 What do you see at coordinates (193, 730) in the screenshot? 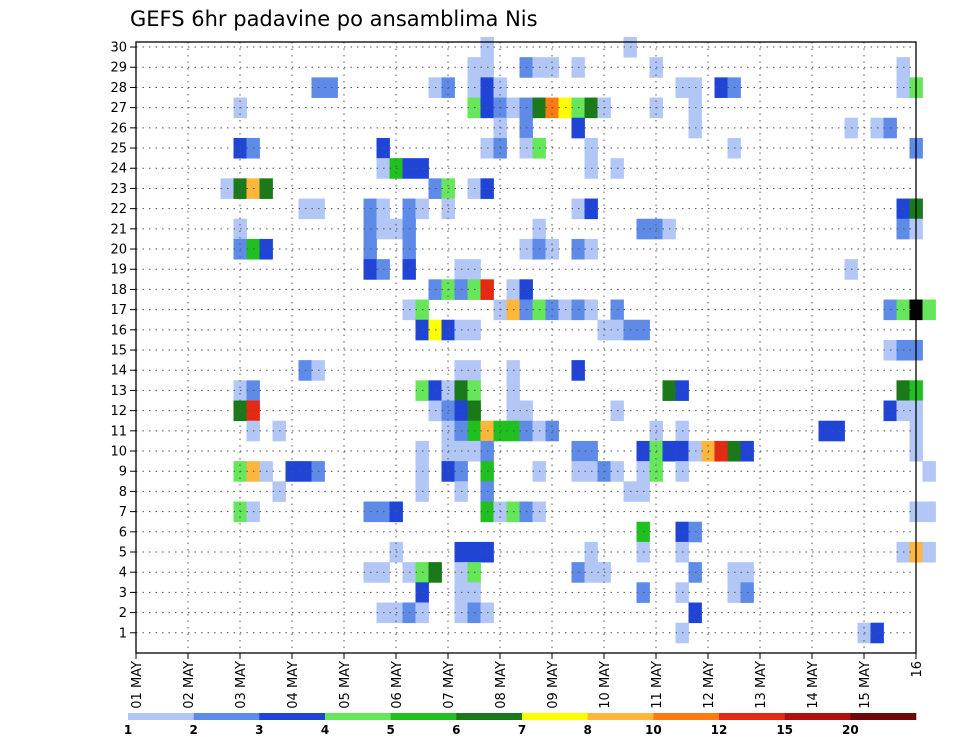
I see `colorbar-tick-label: 2` at bounding box center [193, 730].